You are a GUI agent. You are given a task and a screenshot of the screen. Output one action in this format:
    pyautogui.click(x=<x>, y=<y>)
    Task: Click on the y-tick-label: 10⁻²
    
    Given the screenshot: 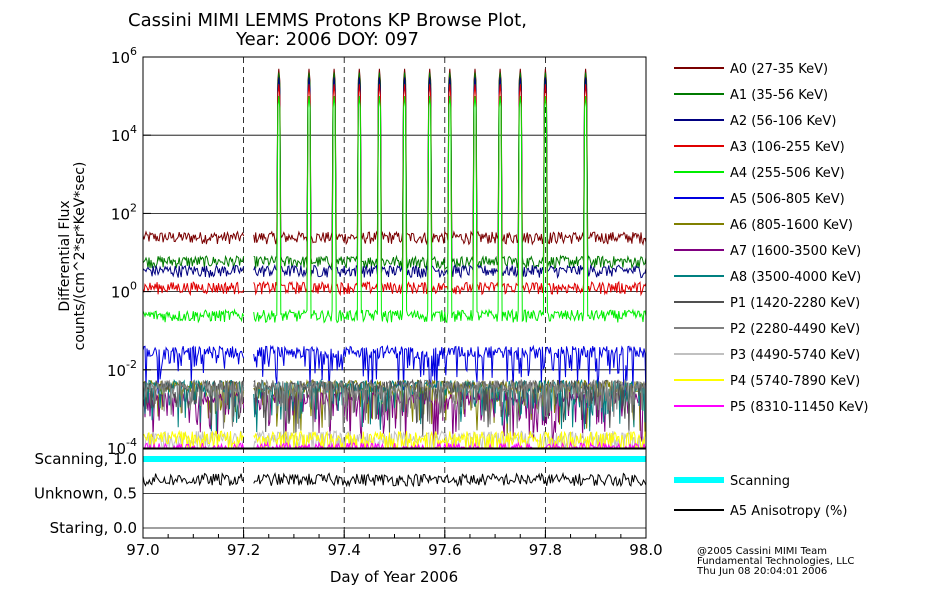 What is the action you would take?
    pyautogui.click(x=122, y=369)
    